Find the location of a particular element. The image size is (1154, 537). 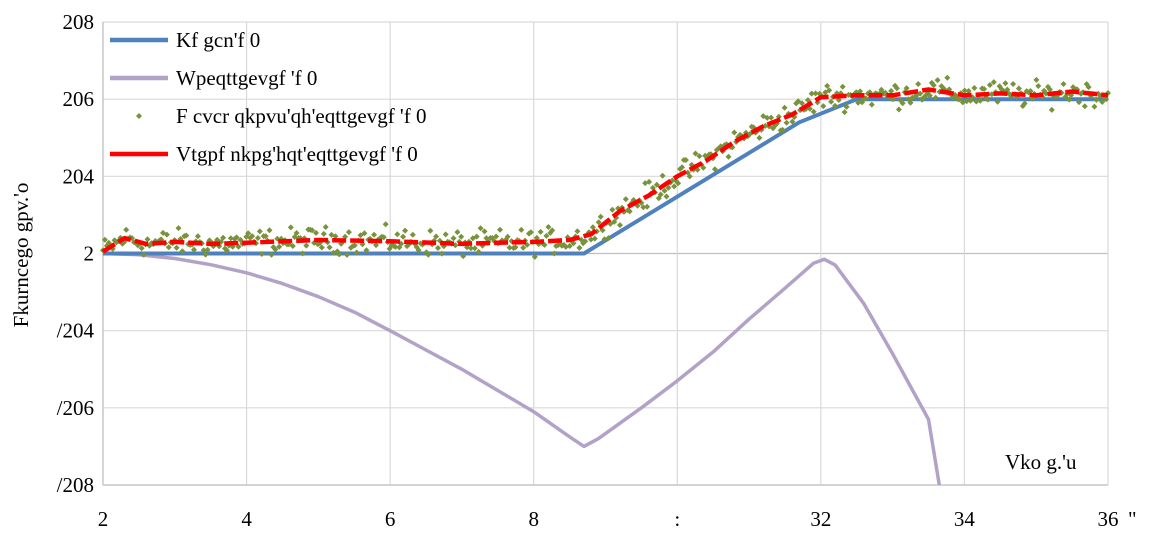

x-axis-trailing-mark: " is located at coordinates (1132, 519).